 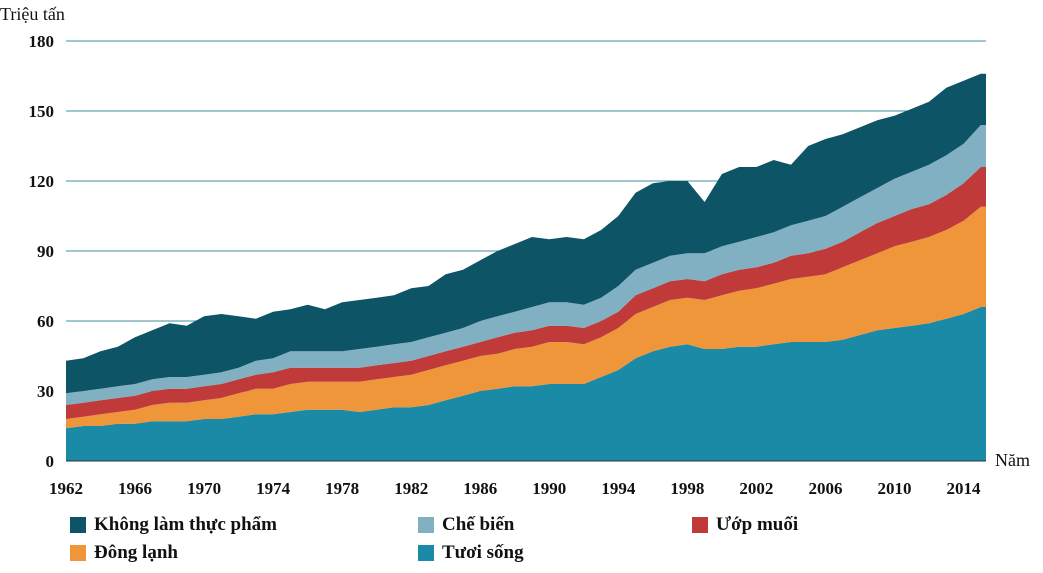 What do you see at coordinates (549, 488) in the screenshot?
I see `x-tick-label: 1990` at bounding box center [549, 488].